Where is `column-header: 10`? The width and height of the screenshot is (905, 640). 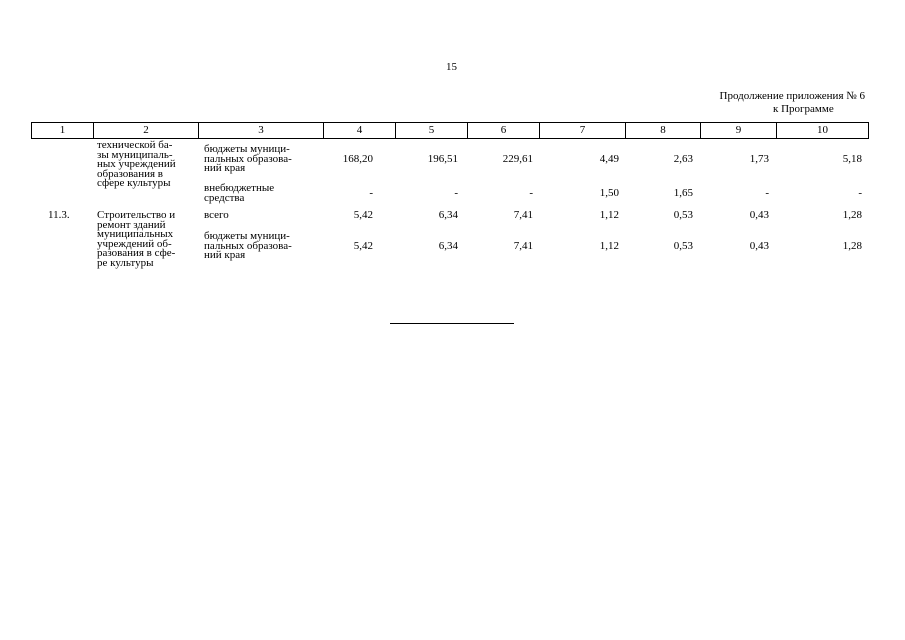
column-header: 10 is located at coordinates (822, 130).